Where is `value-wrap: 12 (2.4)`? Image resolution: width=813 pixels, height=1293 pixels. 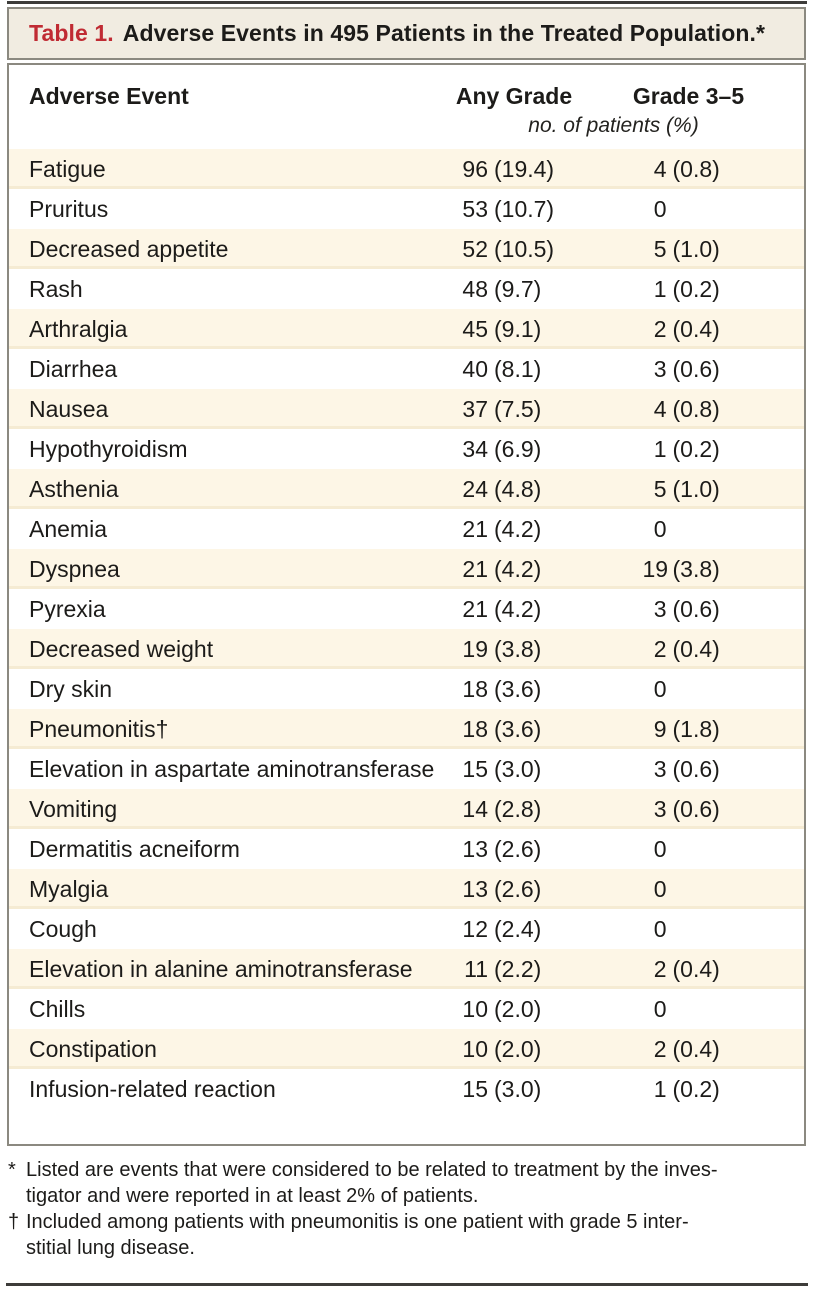 value-wrap: 12 (2.4) is located at coordinates (514, 929).